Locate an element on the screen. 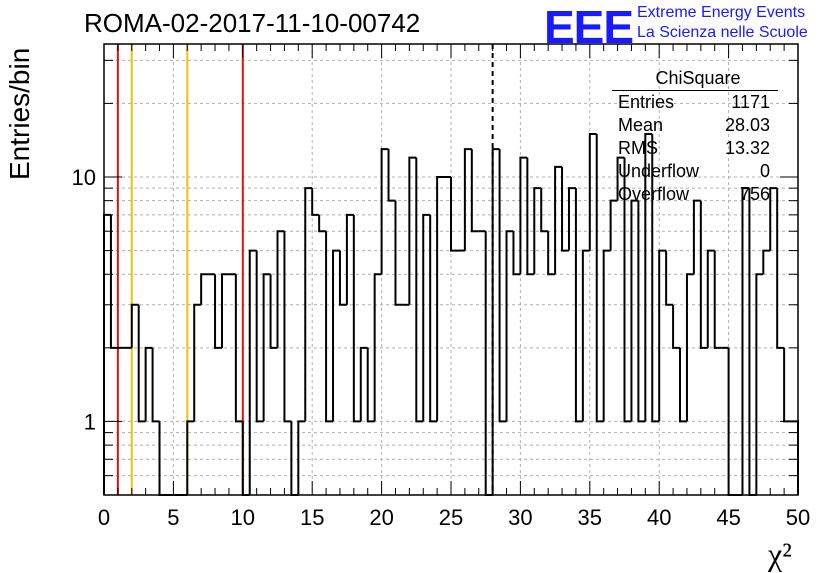 Image resolution: width=836 pixels, height=573 pixels. stats-value: 1171 is located at coordinates (750, 102).